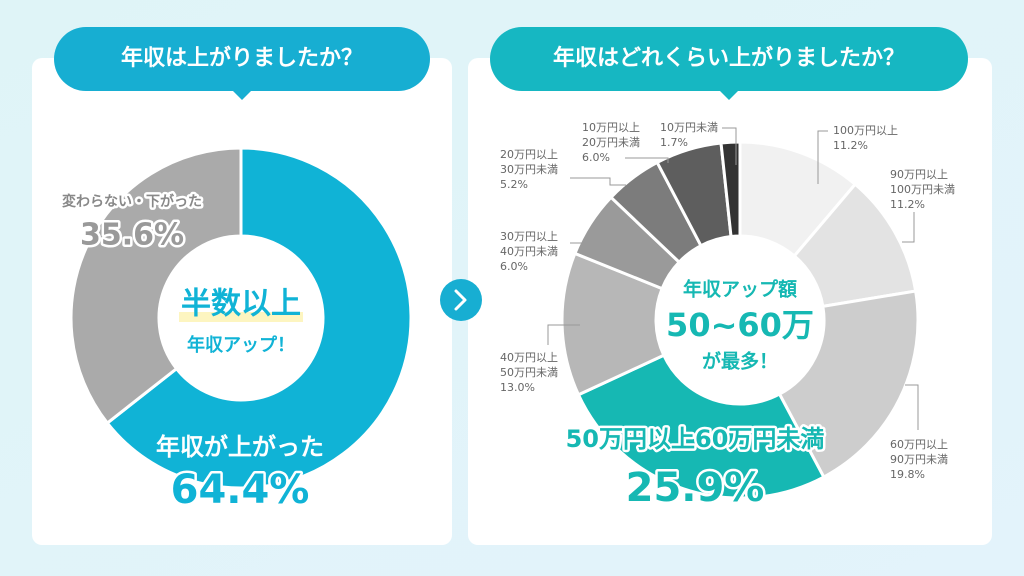  What do you see at coordinates (740, 289) in the screenshot?
I see `center-text: 年収アップ額` at bounding box center [740, 289].